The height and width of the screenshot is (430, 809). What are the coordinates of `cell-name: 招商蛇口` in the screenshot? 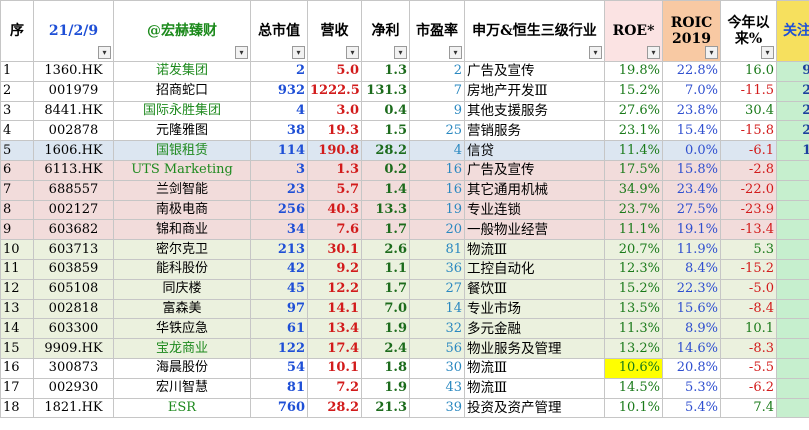 It's located at (182, 91).